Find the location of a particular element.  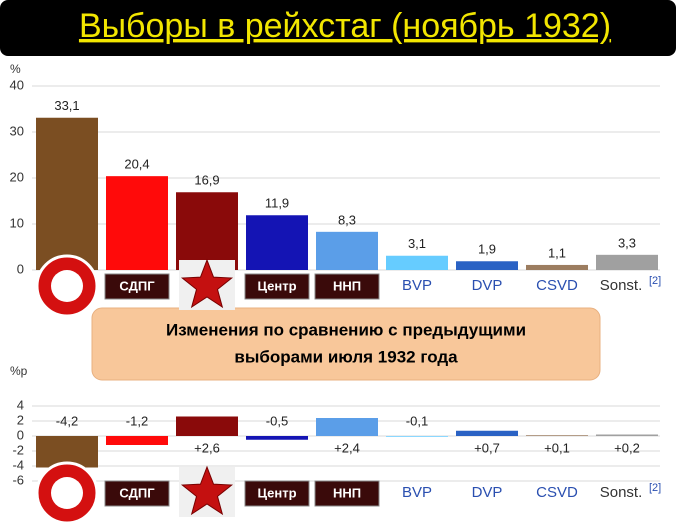

note-line: выборами июля 1932 года is located at coordinates (346, 356).